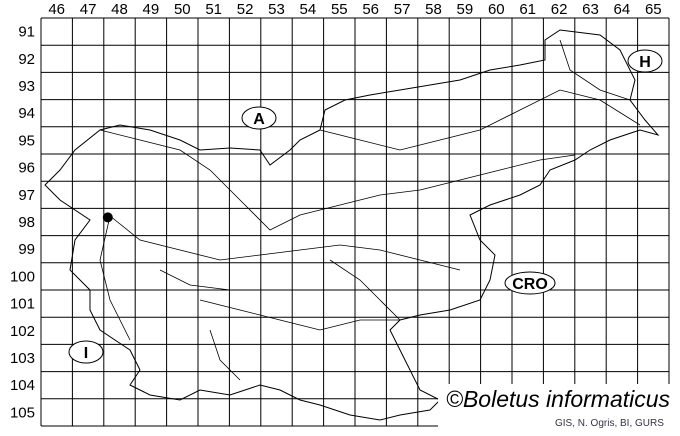 The width and height of the screenshot is (680, 436). What do you see at coordinates (308, 9) in the screenshot?
I see `column-label: 54` at bounding box center [308, 9].